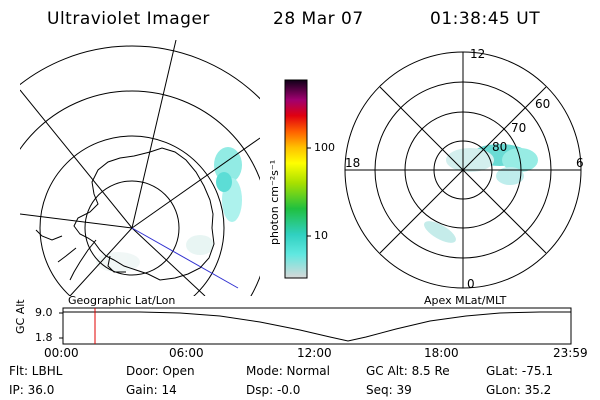 The width and height of the screenshot is (600, 400). I want to click on altitude-xtick-0000: 00:00, so click(61, 353).